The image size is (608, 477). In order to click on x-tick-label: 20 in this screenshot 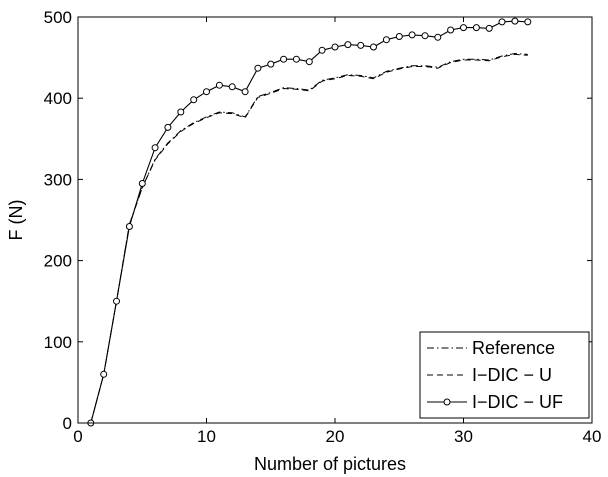, I will do `click(335, 436)`.